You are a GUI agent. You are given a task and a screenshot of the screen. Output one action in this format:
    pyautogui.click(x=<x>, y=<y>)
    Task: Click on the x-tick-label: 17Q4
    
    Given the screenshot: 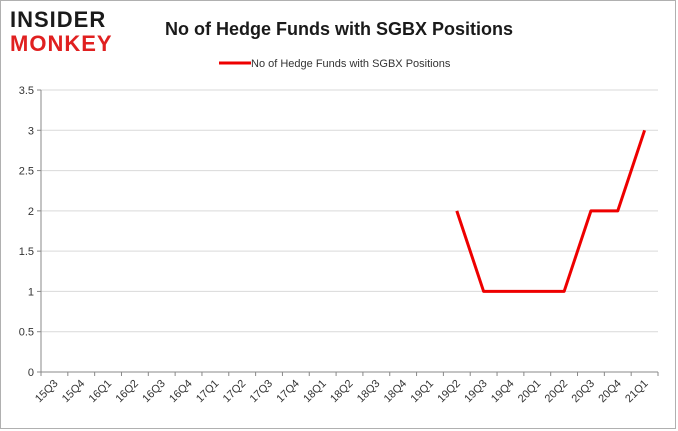 What is the action you would take?
    pyautogui.click(x=288, y=392)
    